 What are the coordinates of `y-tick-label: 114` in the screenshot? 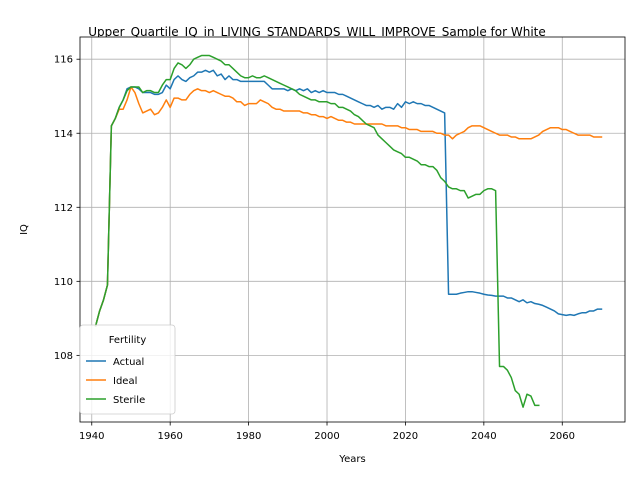 It's located at (63, 134).